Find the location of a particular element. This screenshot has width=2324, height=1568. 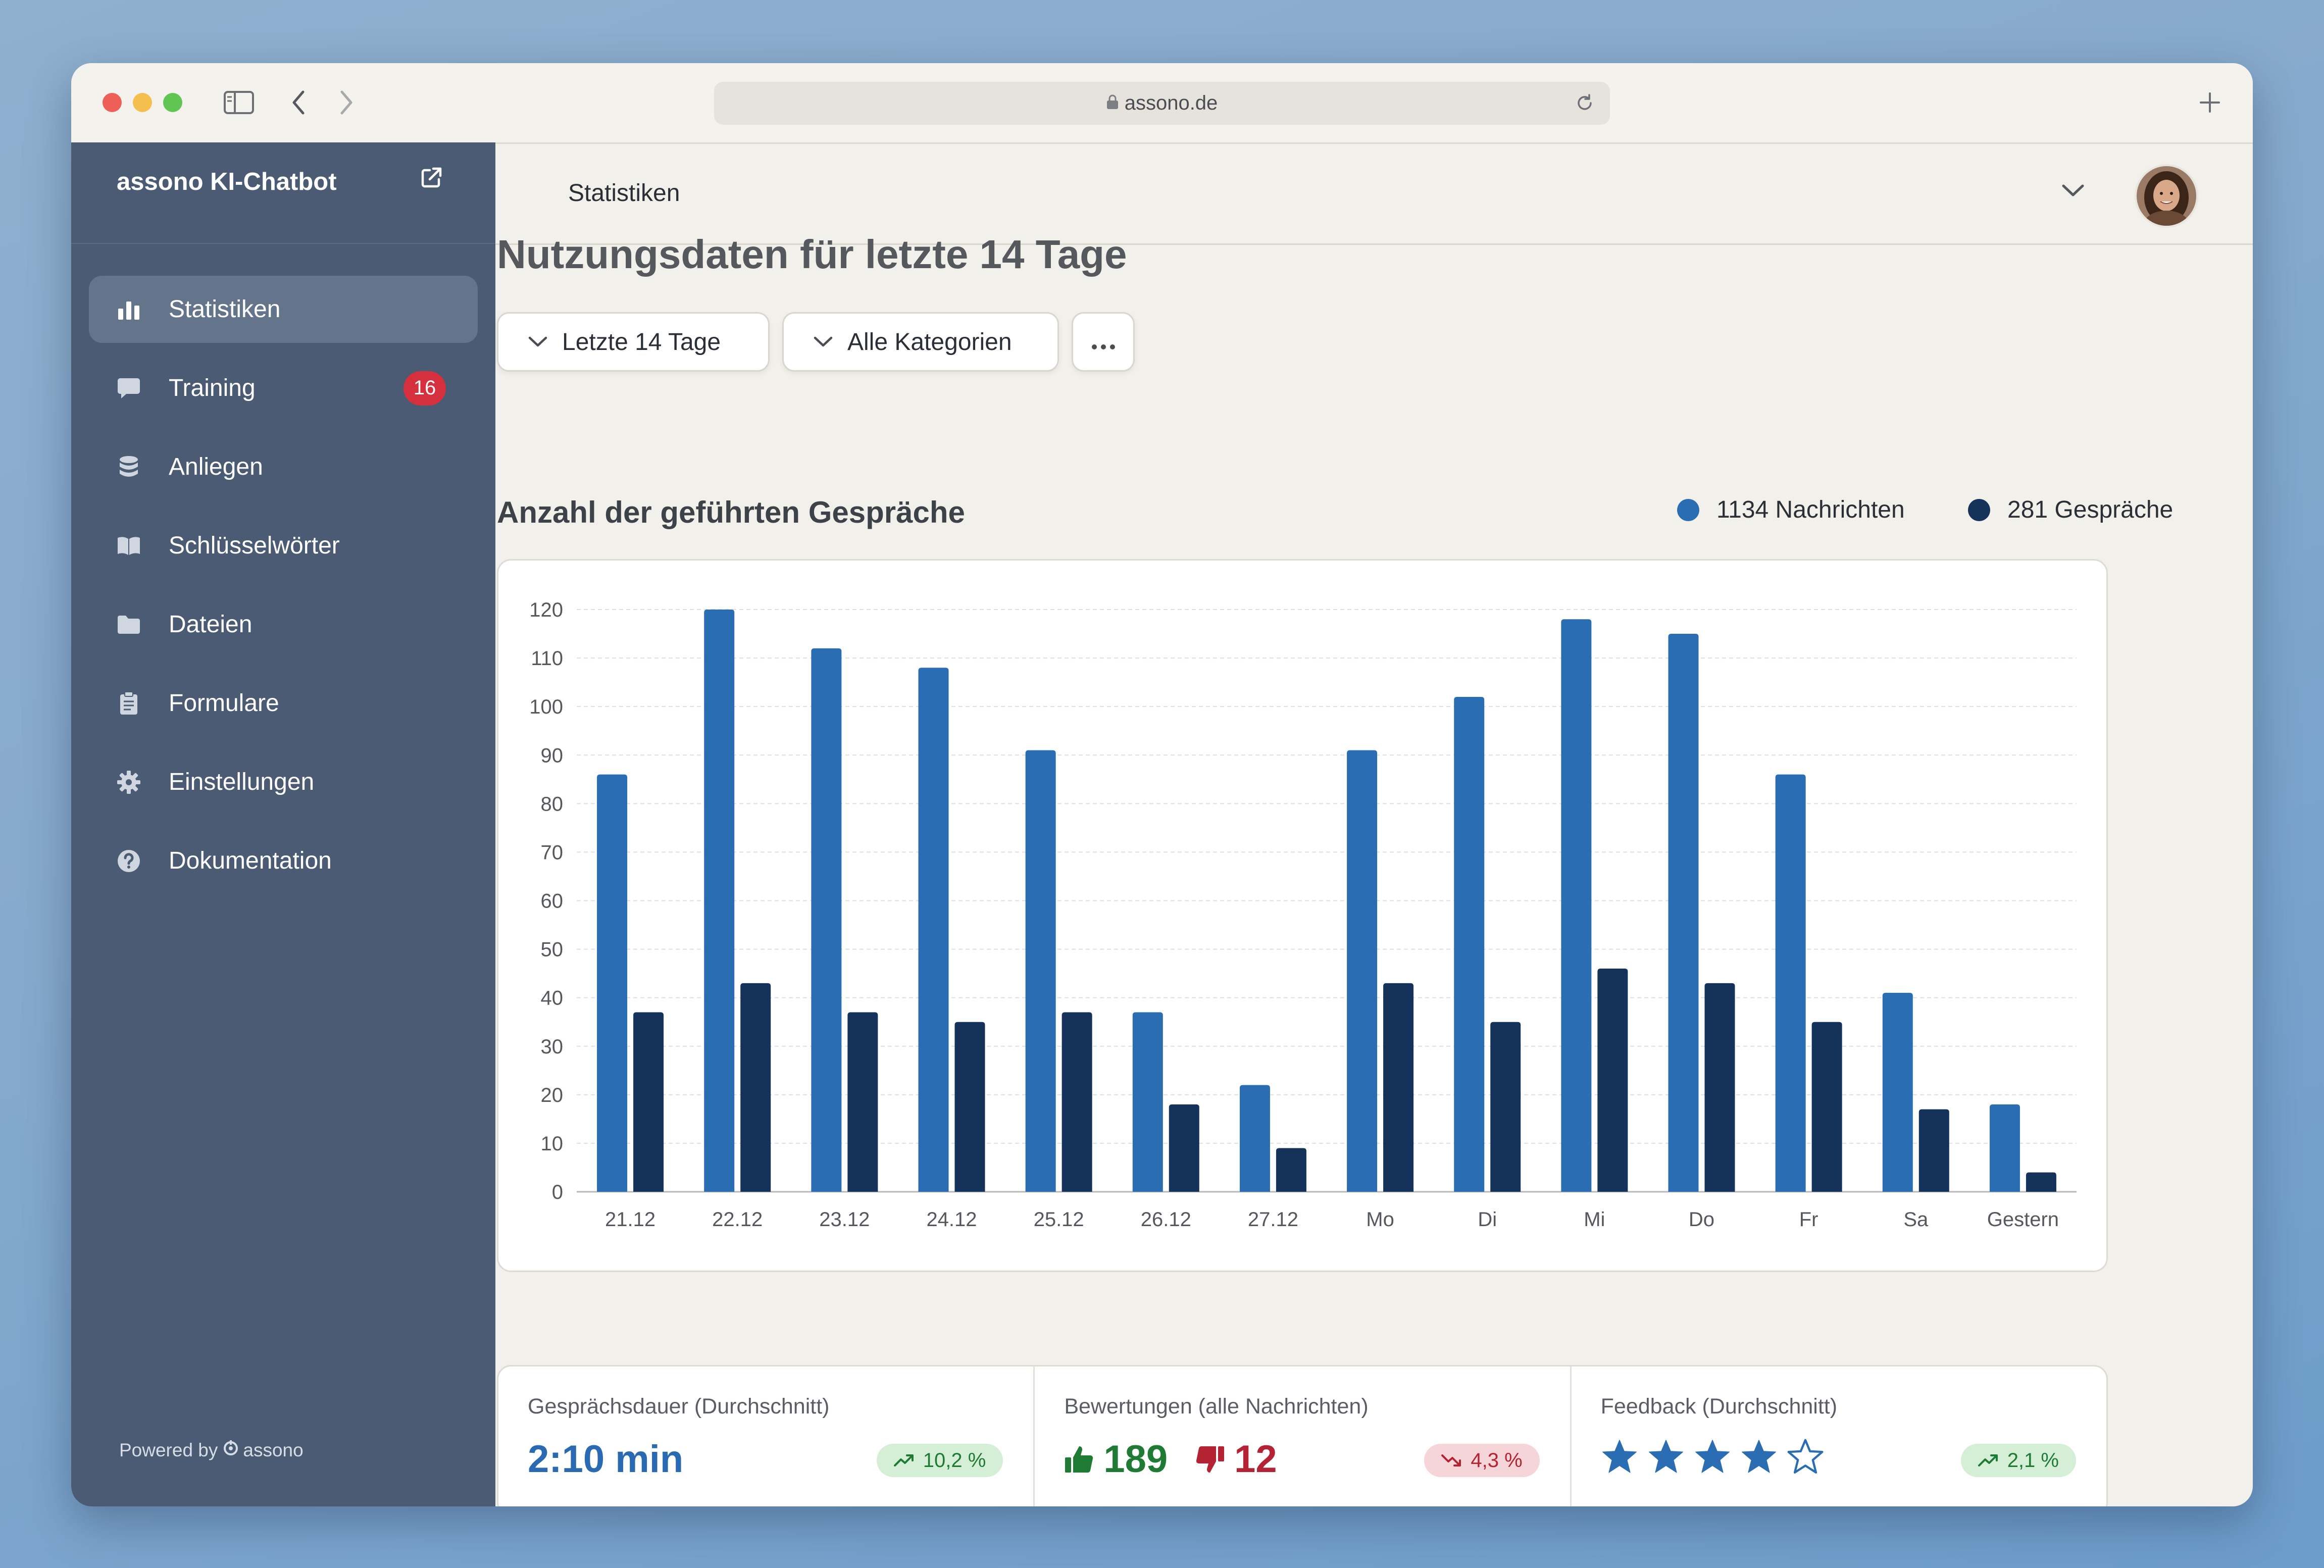

x-tick-label: 24.12 is located at coordinates (951, 1219).